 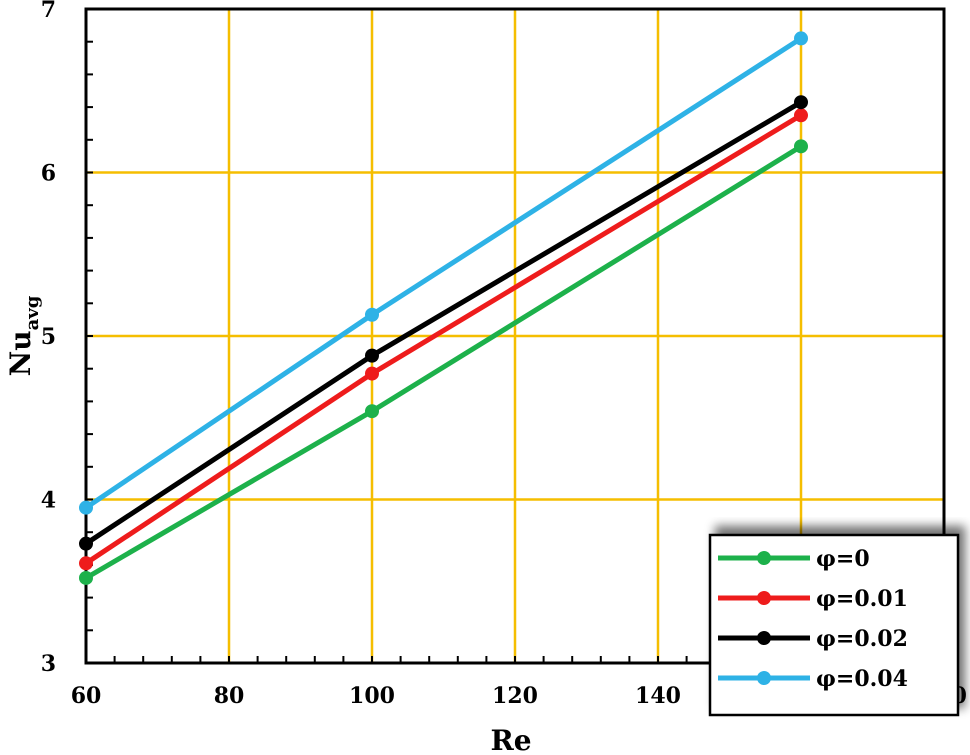 I want to click on x-tick-label: 100, so click(x=372, y=696).